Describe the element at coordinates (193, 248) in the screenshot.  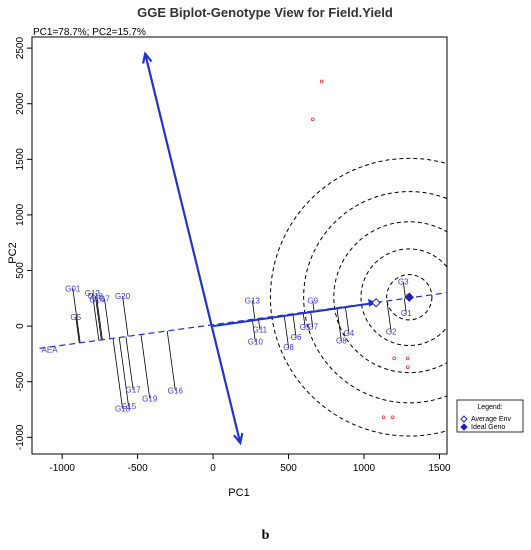
I see `ata-double-arrow` at that location.